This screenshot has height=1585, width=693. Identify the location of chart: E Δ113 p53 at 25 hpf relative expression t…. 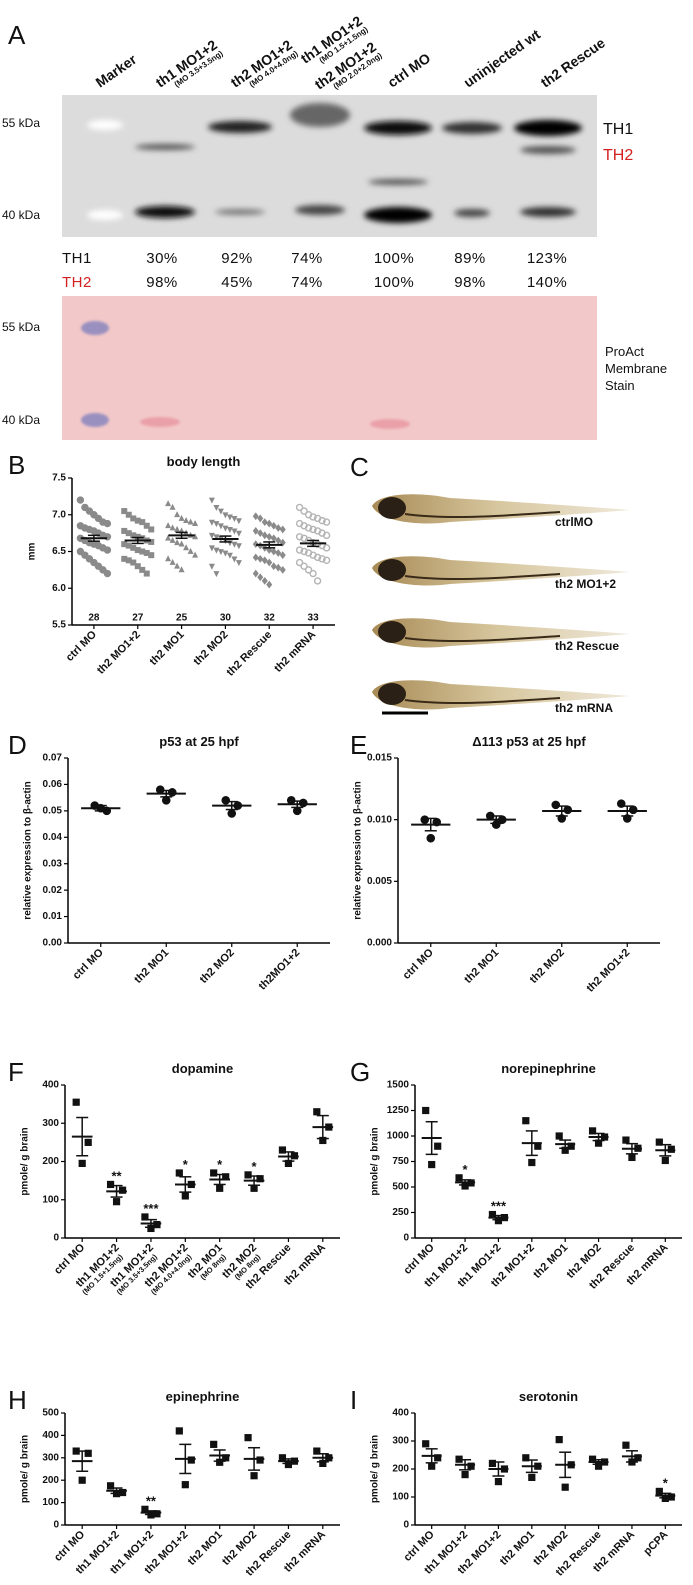
(505, 862).